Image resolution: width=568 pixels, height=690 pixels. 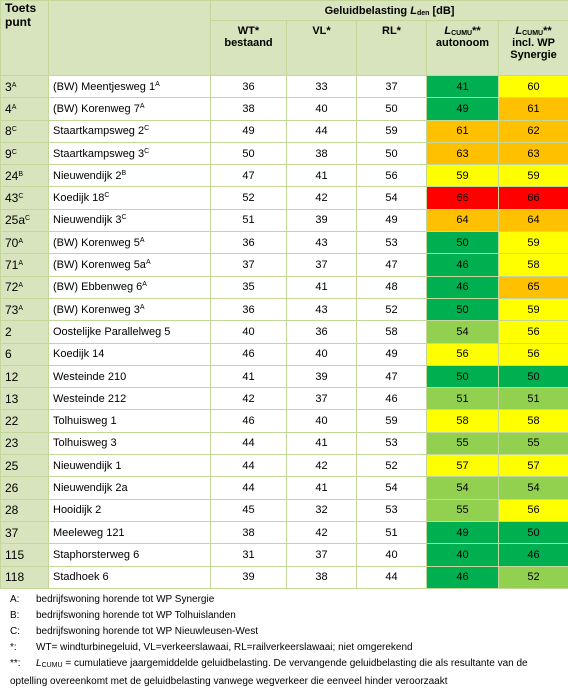 I want to click on cell-wt: 46, so click(x=249, y=354).